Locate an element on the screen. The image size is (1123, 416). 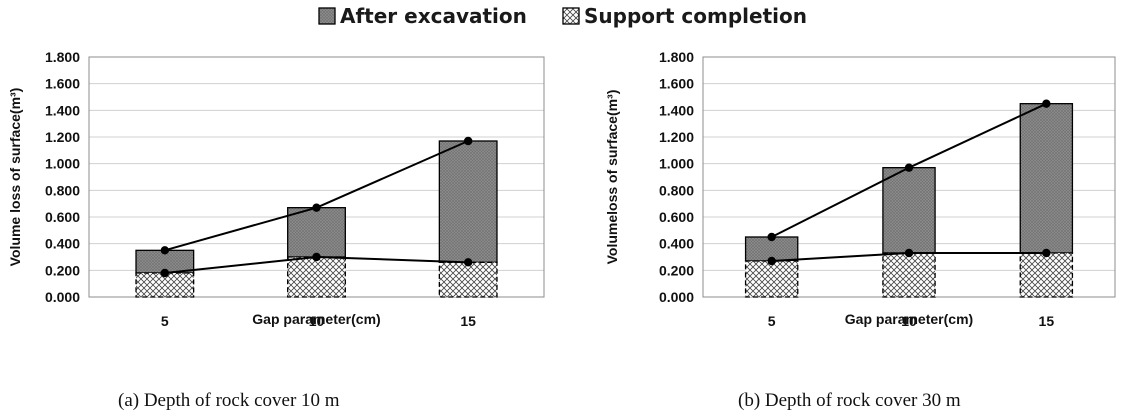
legend-item-after-excavation: After excavation is located at coordinates (422, 16).